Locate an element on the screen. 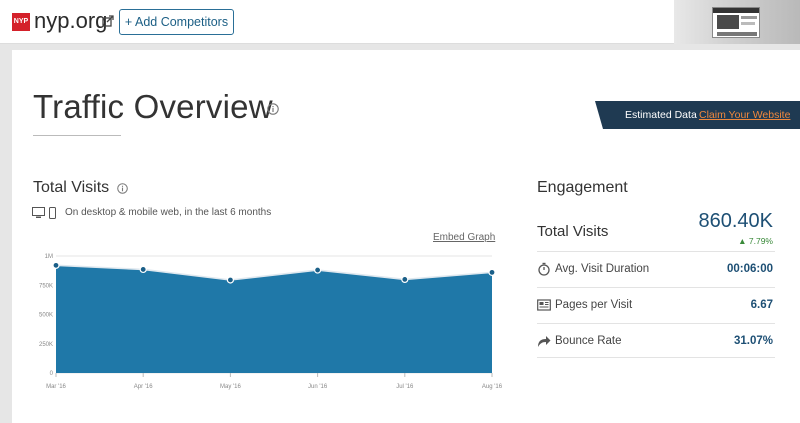 The height and width of the screenshot is (423, 800). x-tick-label: Aug '16 is located at coordinates (492, 387).